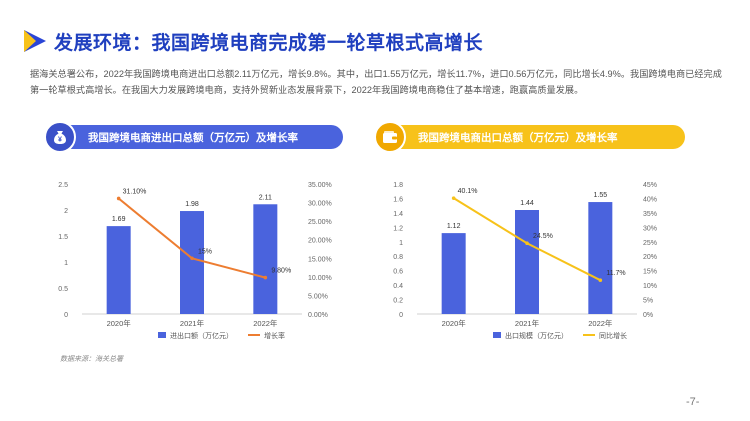 Image resolution: width=750 pixels, height=421 pixels. What do you see at coordinates (269, 43) in the screenshot?
I see `page-title: 发展环境：我国跨境电商完成第一轮草根式高增长` at bounding box center [269, 43].